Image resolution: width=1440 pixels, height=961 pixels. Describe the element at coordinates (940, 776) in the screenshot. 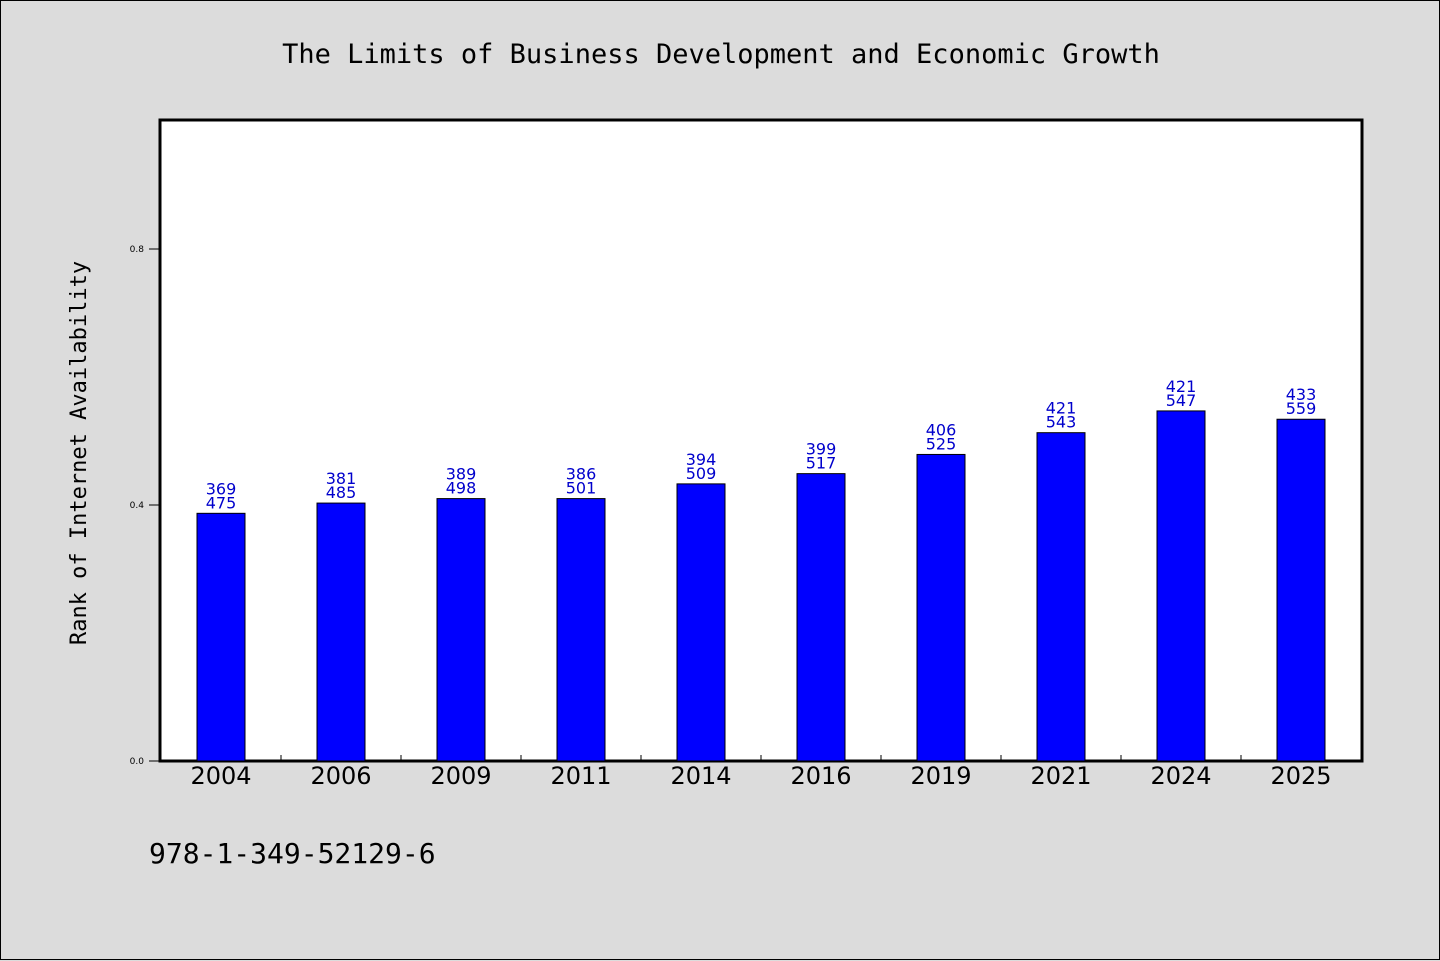

I see `x-tick-label-2019: 2019` at that location.